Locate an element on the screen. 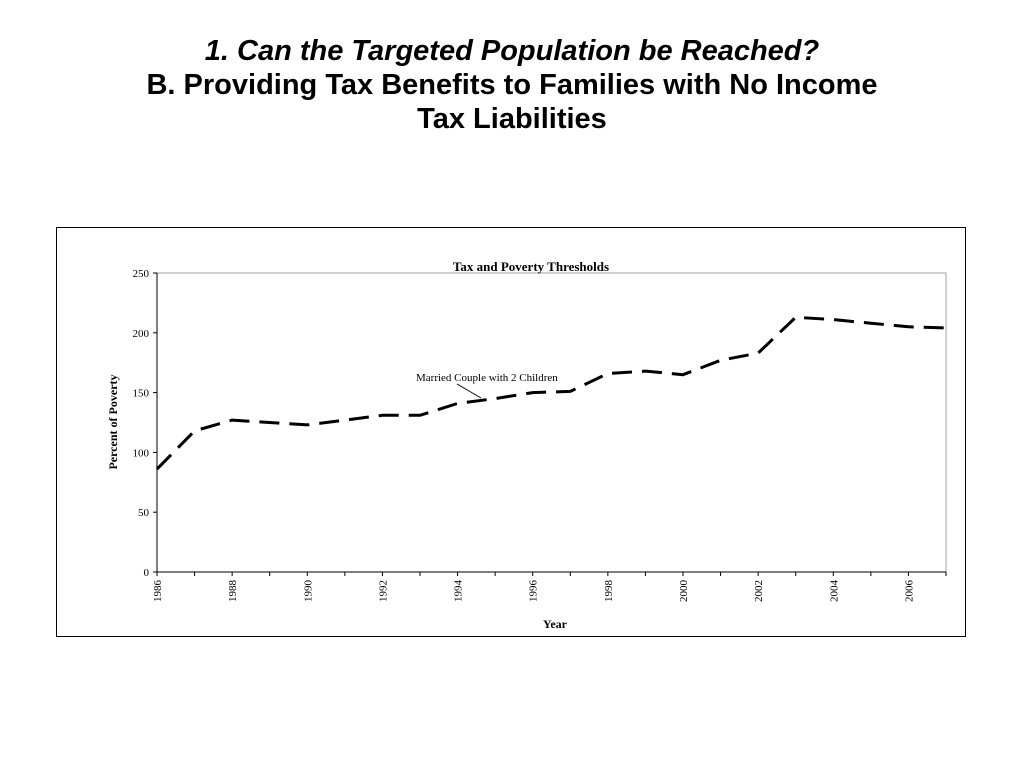  x-tick-label: 1998 is located at coordinates (609, 591).